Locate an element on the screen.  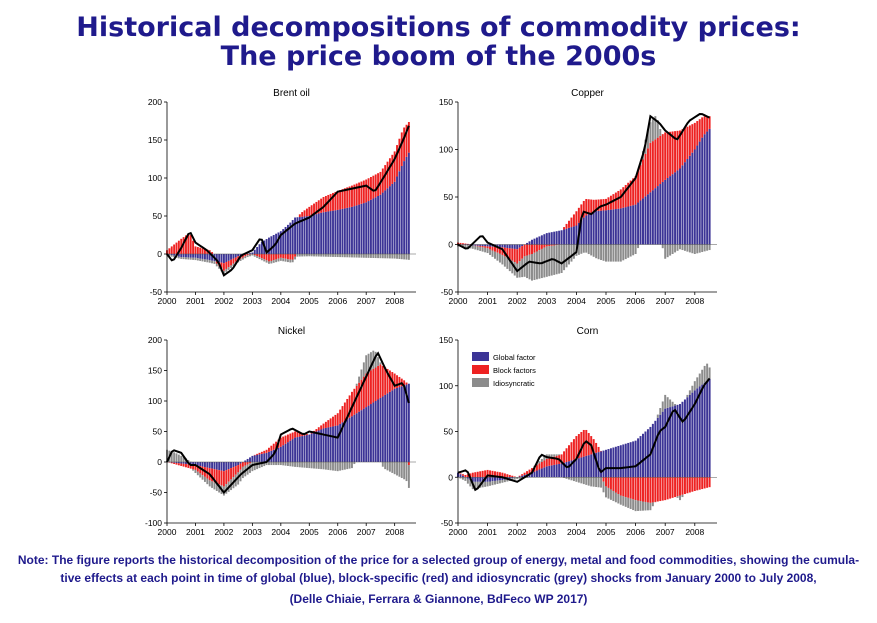
x-tick-label: 2007 is located at coordinates (366, 301).